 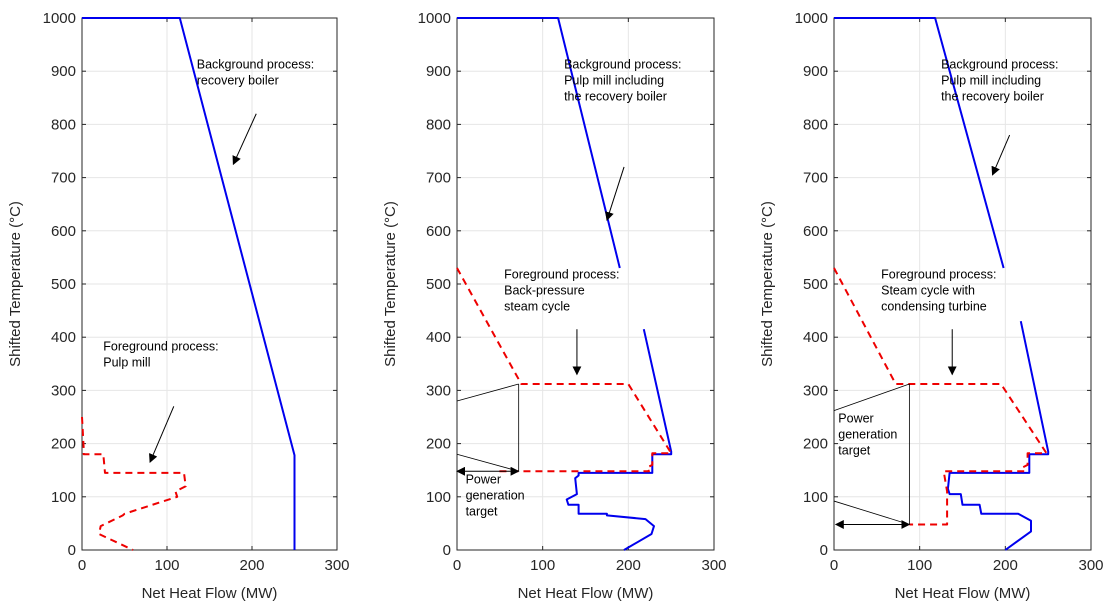 What do you see at coordinates (238, 81) in the screenshot?
I see `annotation-line: recovery boiler` at bounding box center [238, 81].